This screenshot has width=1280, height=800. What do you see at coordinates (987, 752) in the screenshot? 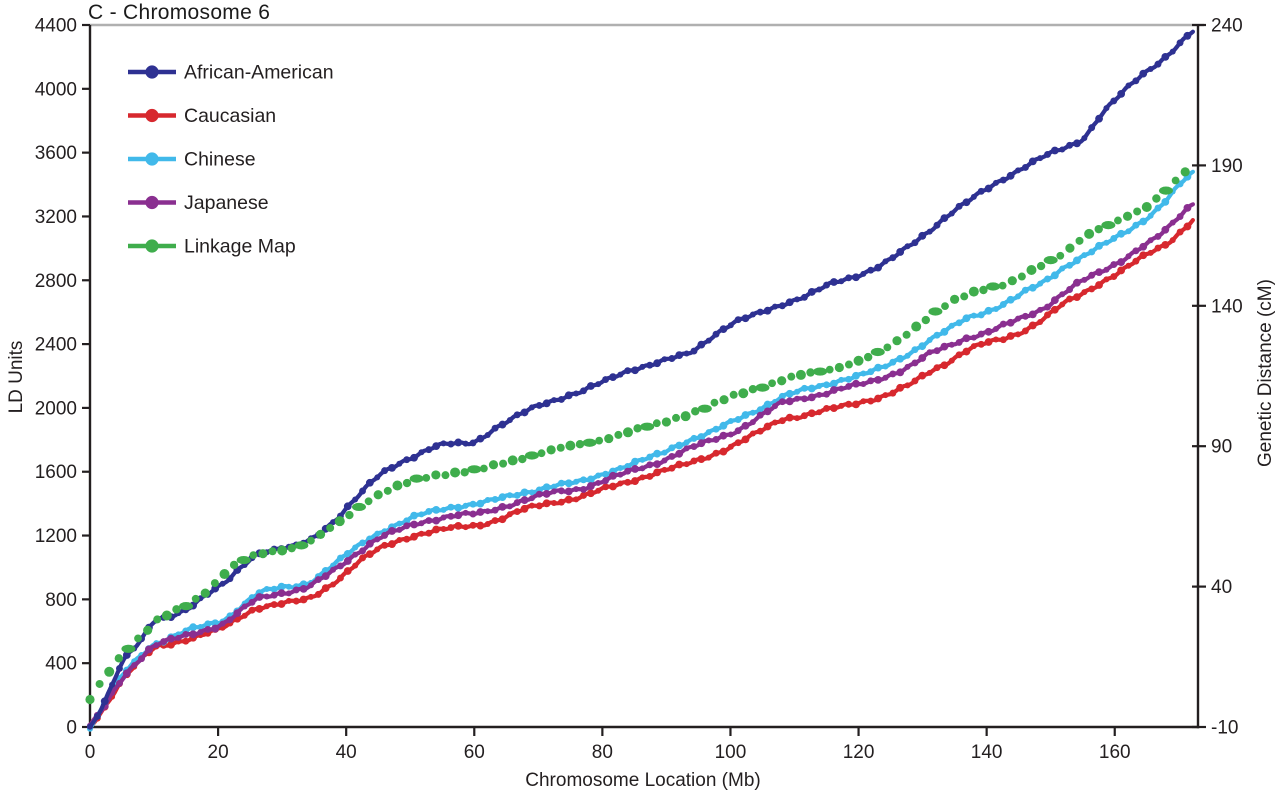
I see `x-tick-label: 140` at bounding box center [987, 752].